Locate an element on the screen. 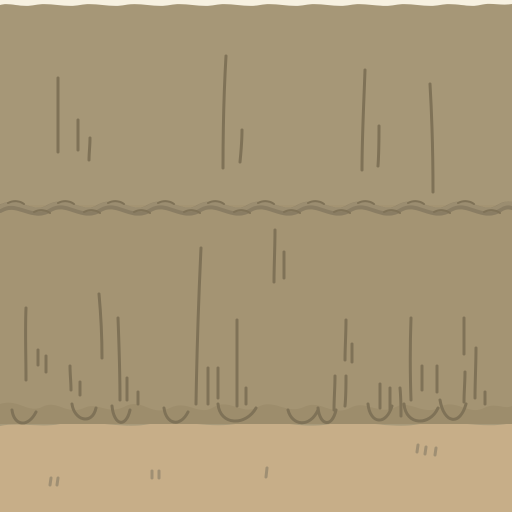  bottom-tufts is located at coordinates (239, 411).